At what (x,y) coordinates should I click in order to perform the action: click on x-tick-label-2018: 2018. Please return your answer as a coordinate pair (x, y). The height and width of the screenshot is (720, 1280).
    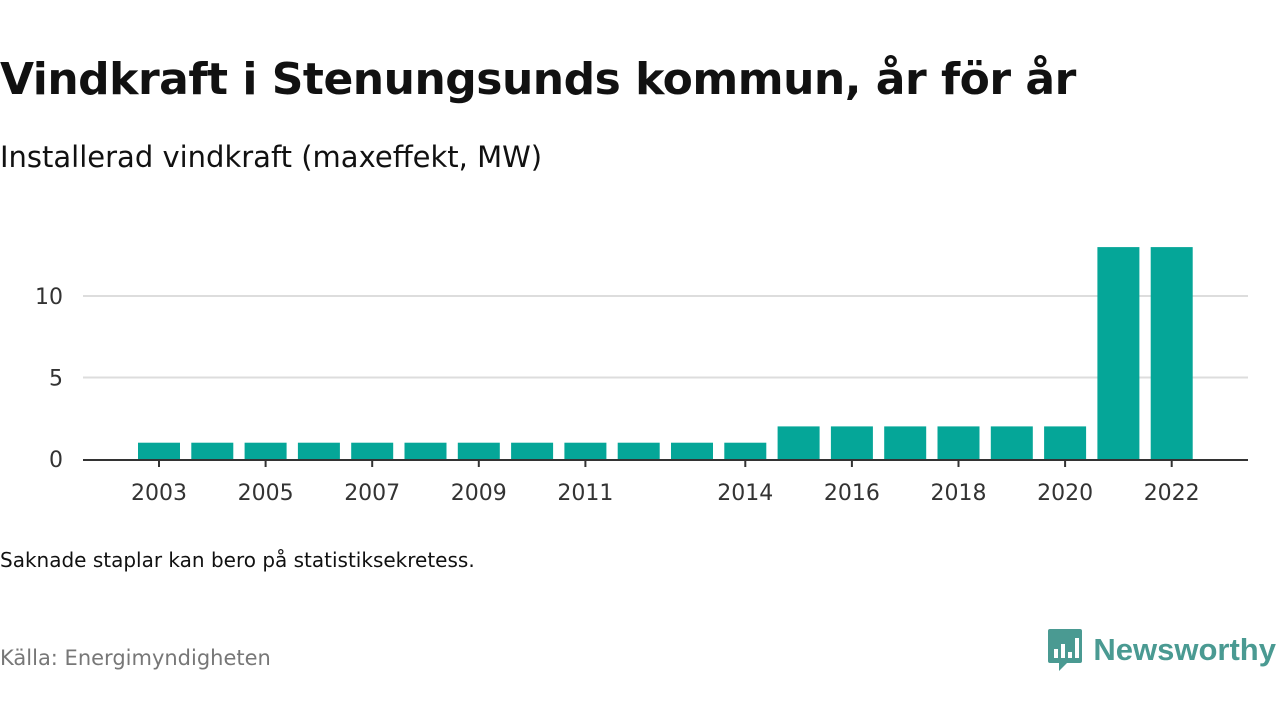
    Looking at the image, I should click on (959, 493).